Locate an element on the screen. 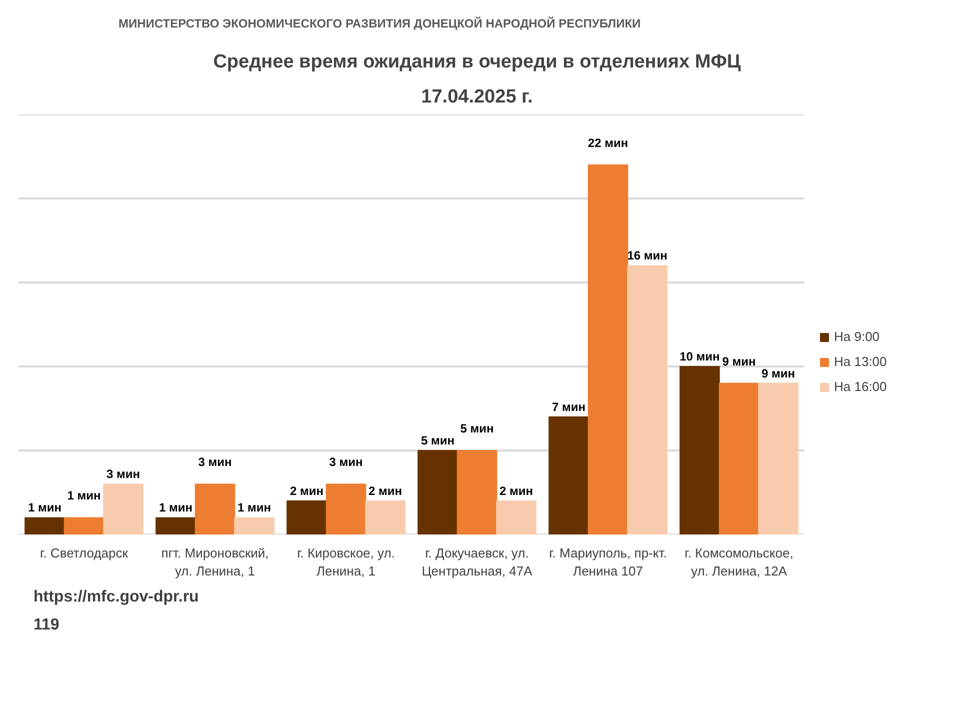 The width and height of the screenshot is (960, 720). data-label: 16 мин is located at coordinates (647, 255).